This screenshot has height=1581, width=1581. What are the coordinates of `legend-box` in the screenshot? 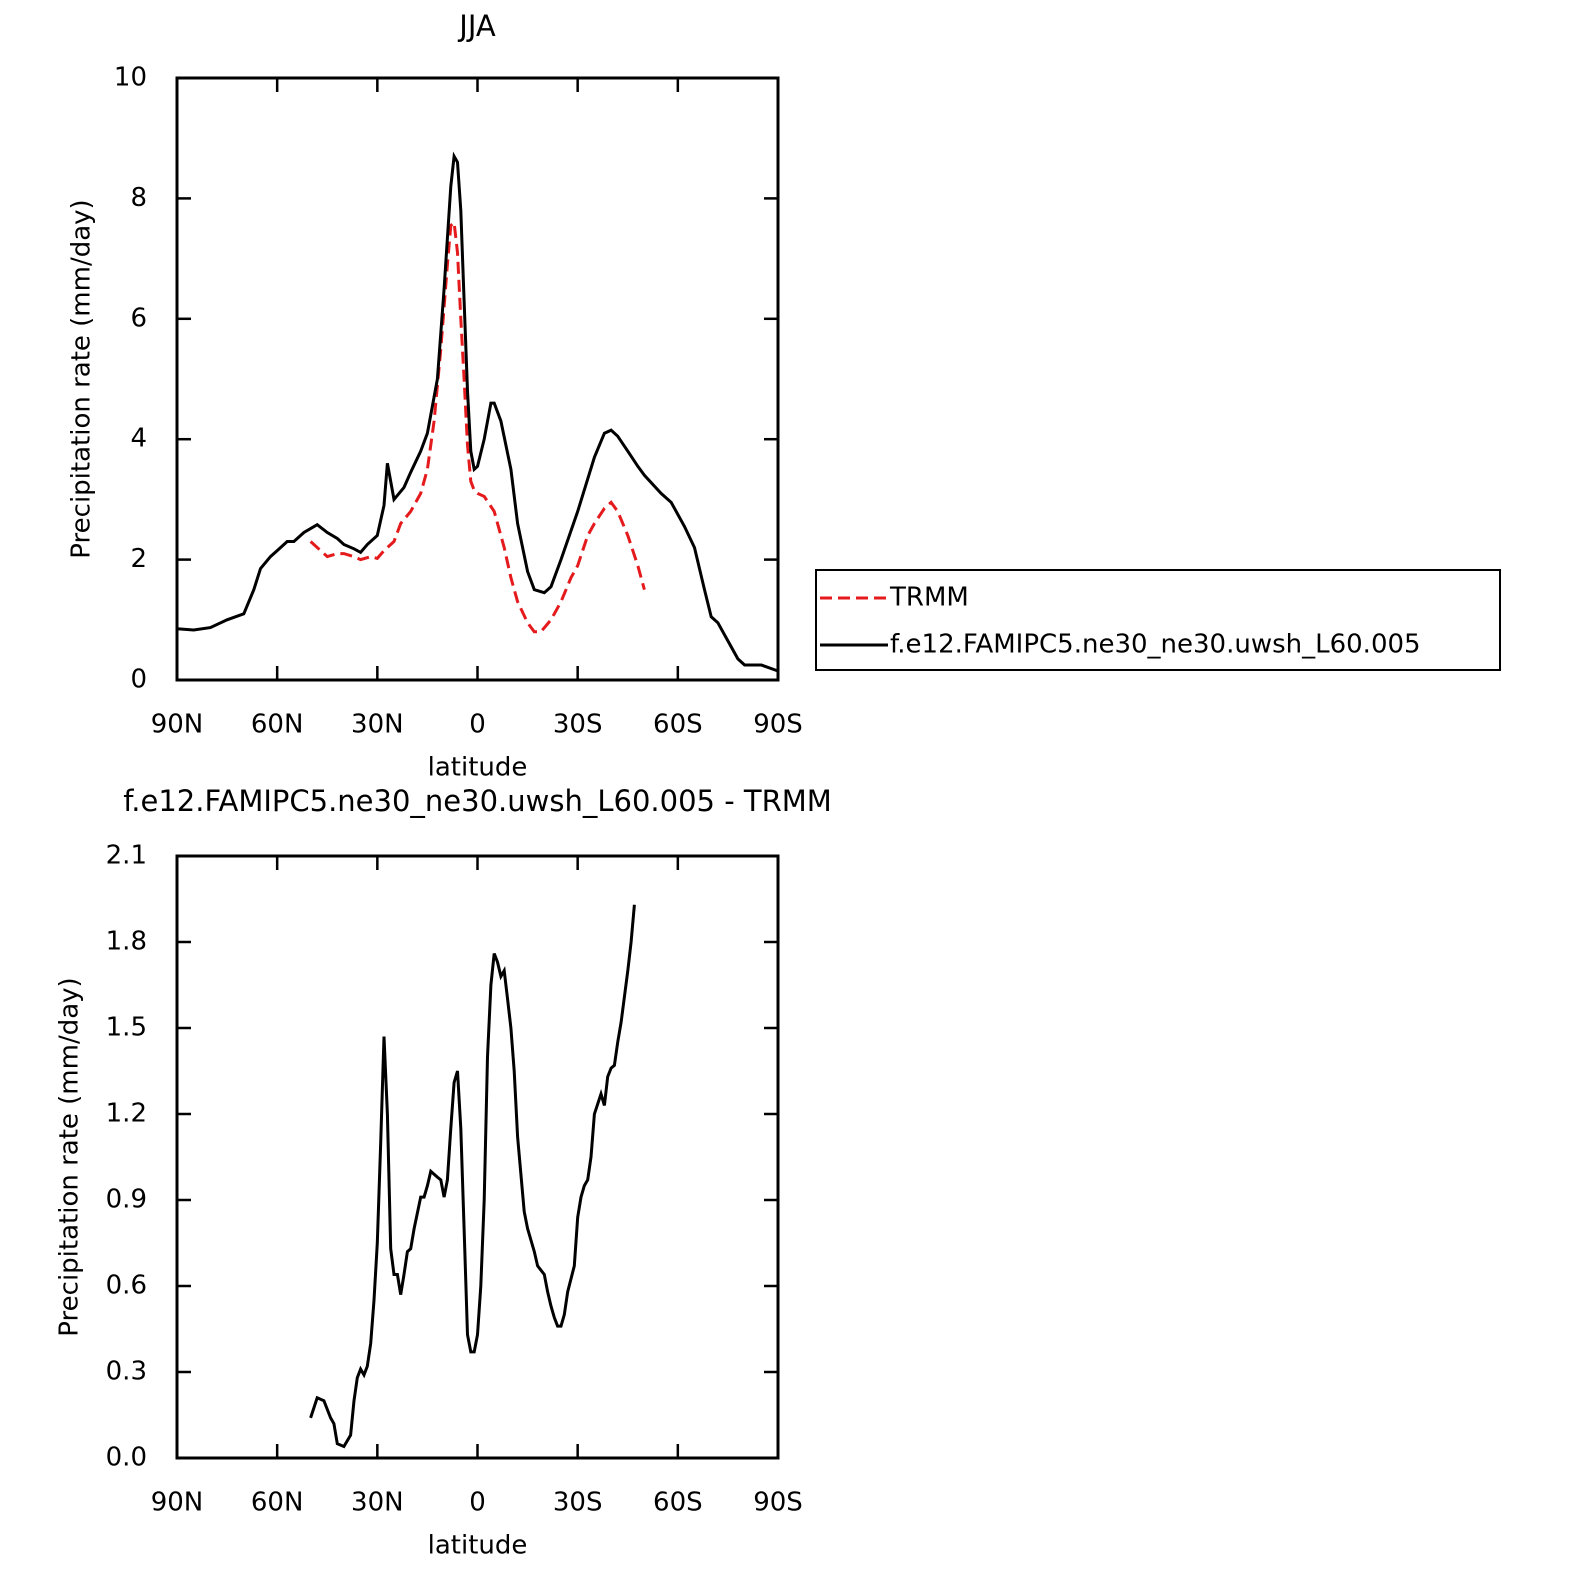 It's located at (1158, 620).